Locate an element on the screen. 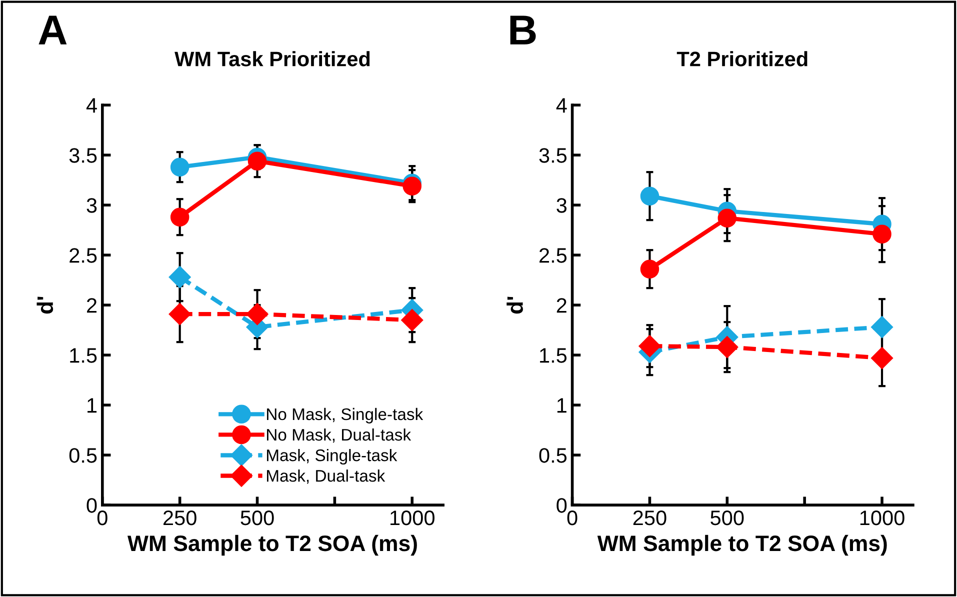  chart-title: T2 Prioritized is located at coordinates (742, 58).